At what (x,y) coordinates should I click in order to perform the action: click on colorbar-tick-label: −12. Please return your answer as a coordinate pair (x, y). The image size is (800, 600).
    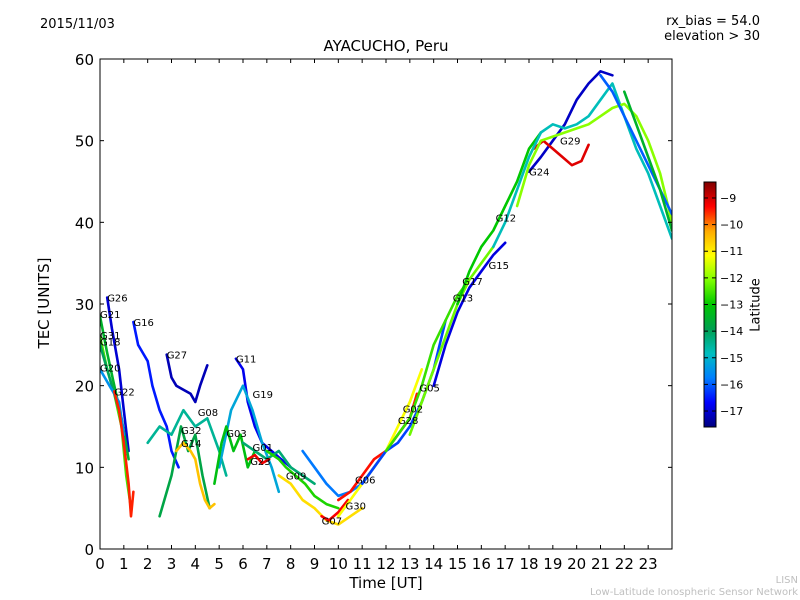
    Looking at the image, I should click on (731, 278).